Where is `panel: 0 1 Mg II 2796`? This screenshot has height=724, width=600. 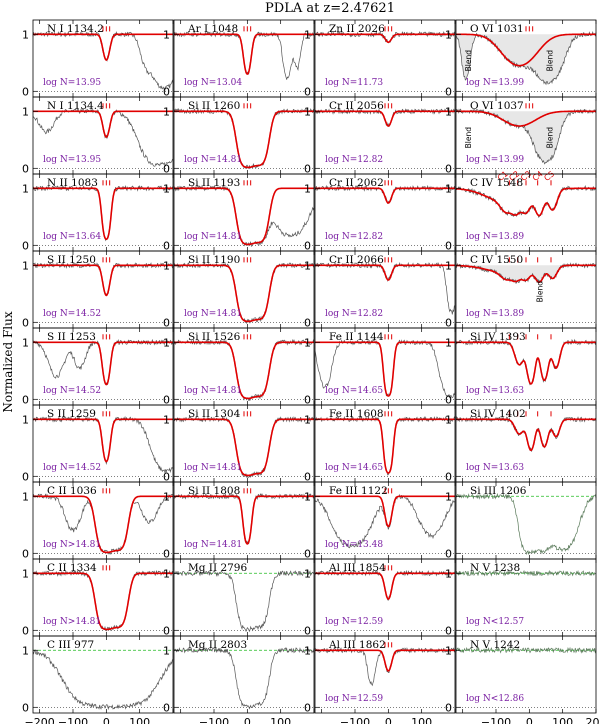
panel: 0 1 Mg II 2796 is located at coordinates (239, 597).